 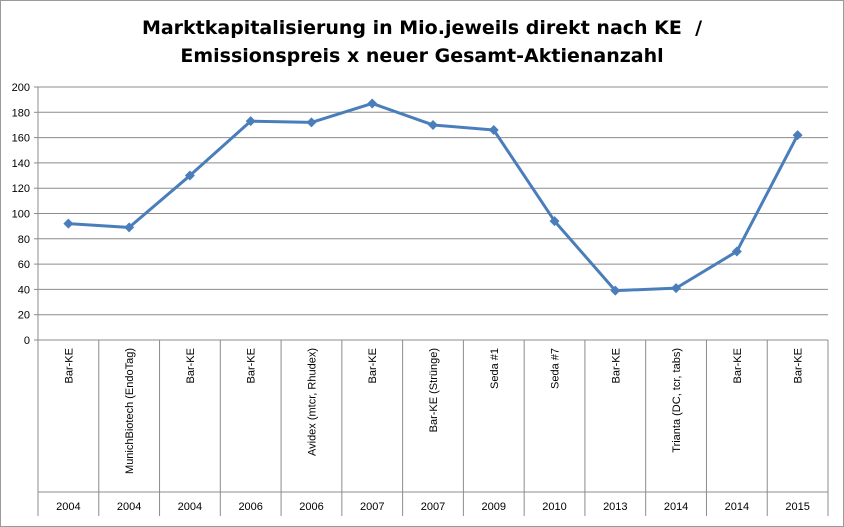 I want to click on category-year: 2010, so click(x=554, y=507).